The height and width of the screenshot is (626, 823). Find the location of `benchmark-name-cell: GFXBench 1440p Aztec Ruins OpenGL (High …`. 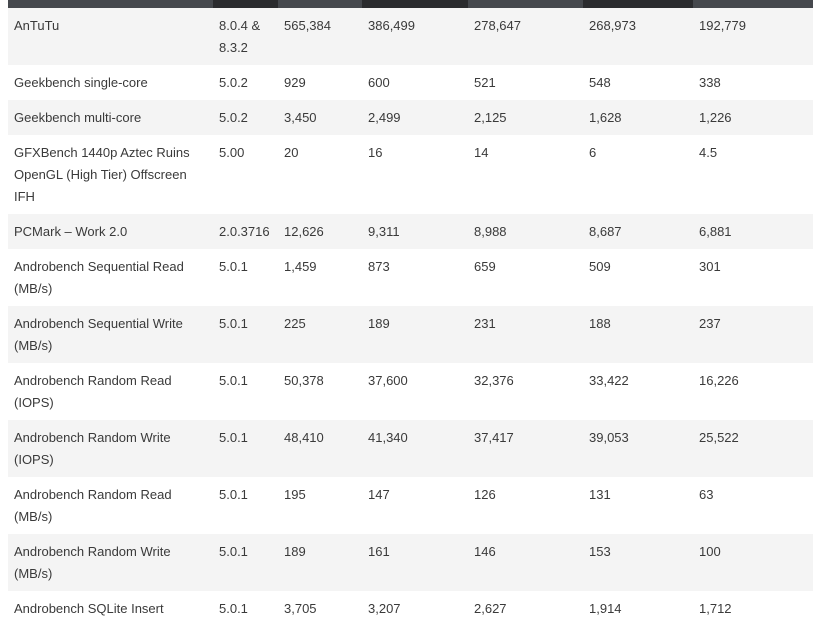

benchmark-name-cell: GFXBench 1440p Aztec Ruins OpenGL (High … is located at coordinates (110, 174).